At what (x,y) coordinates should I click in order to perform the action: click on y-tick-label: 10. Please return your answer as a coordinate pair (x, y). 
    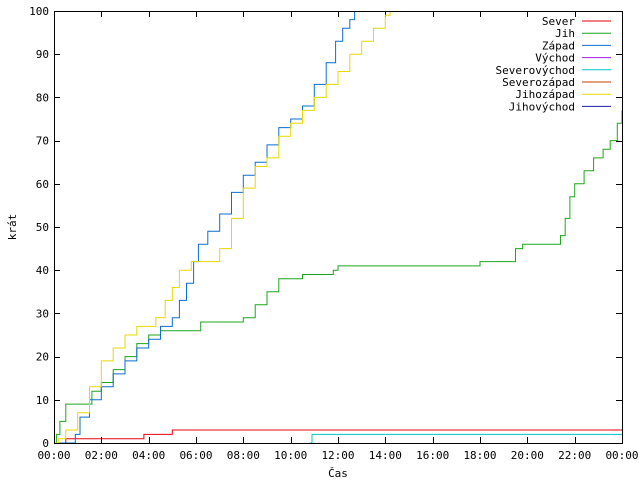
    Looking at the image, I should click on (42, 400).